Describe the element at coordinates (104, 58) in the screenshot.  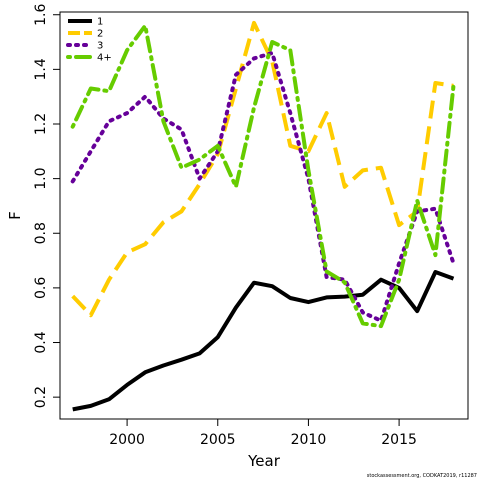
I see `legend-label: 4+` at that location.